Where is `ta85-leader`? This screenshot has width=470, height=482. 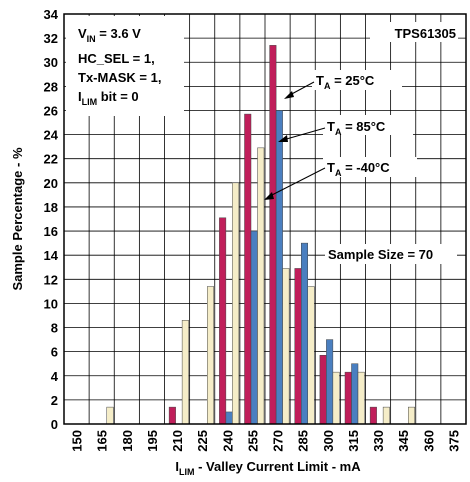 ta85-leader is located at coordinates (304, 134).